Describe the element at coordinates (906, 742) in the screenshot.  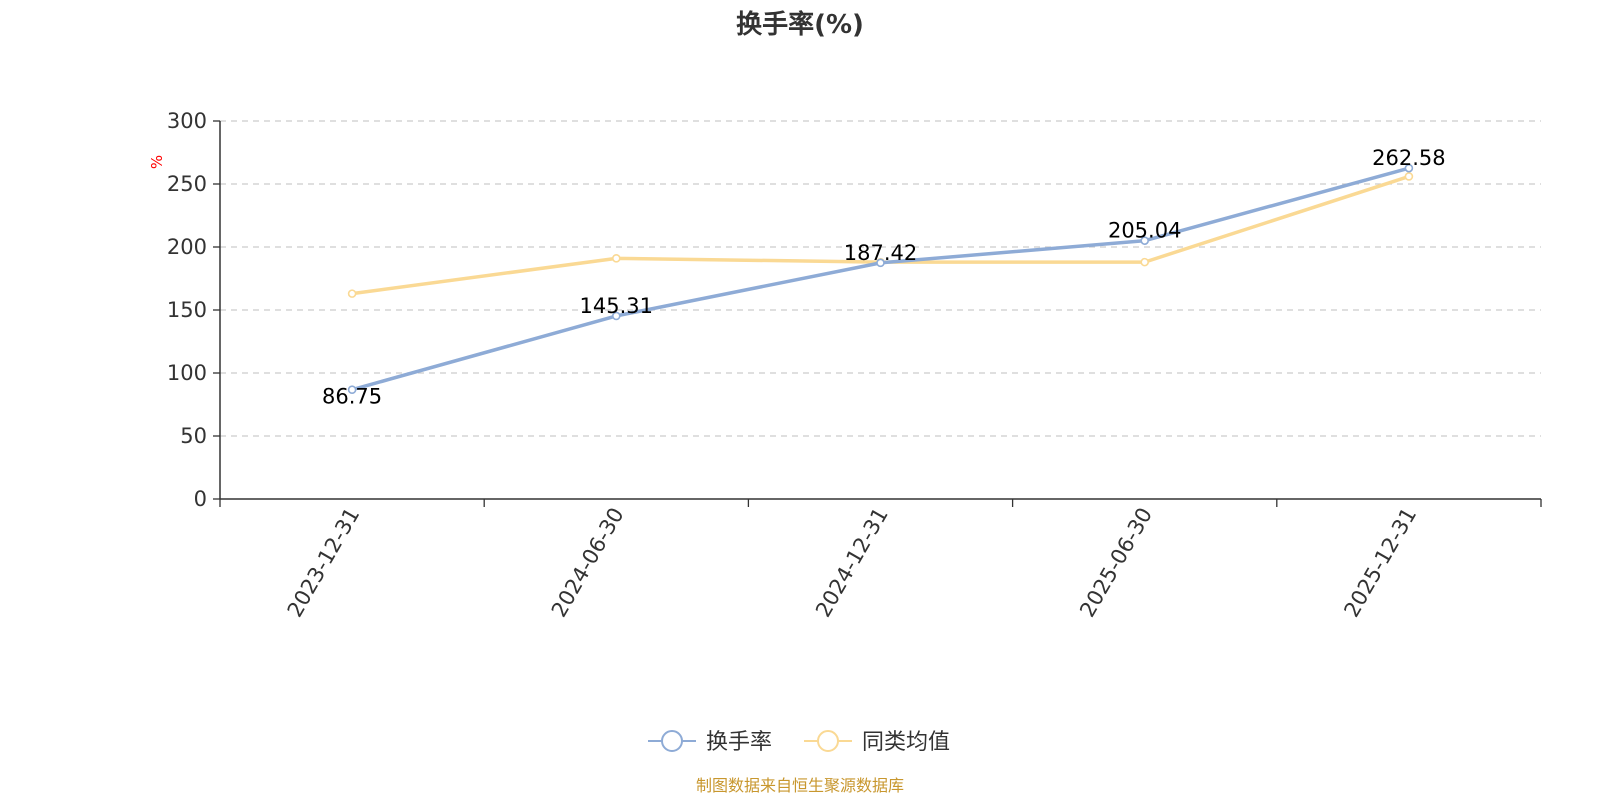
I see `legend-label: 同类均值` at that location.